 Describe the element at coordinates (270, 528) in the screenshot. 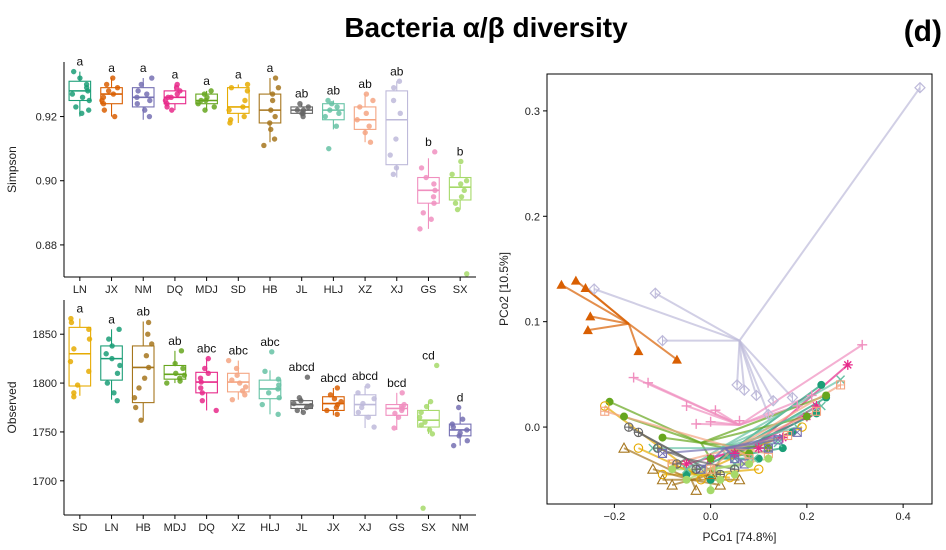

I see `x-tick-label: HLJ` at that location.